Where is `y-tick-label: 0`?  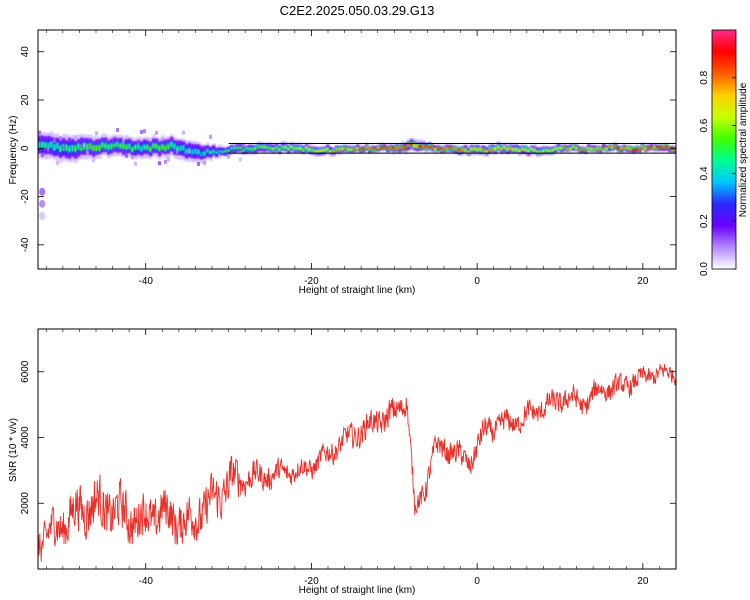
y-tick-label: 0 is located at coordinates (25, 148).